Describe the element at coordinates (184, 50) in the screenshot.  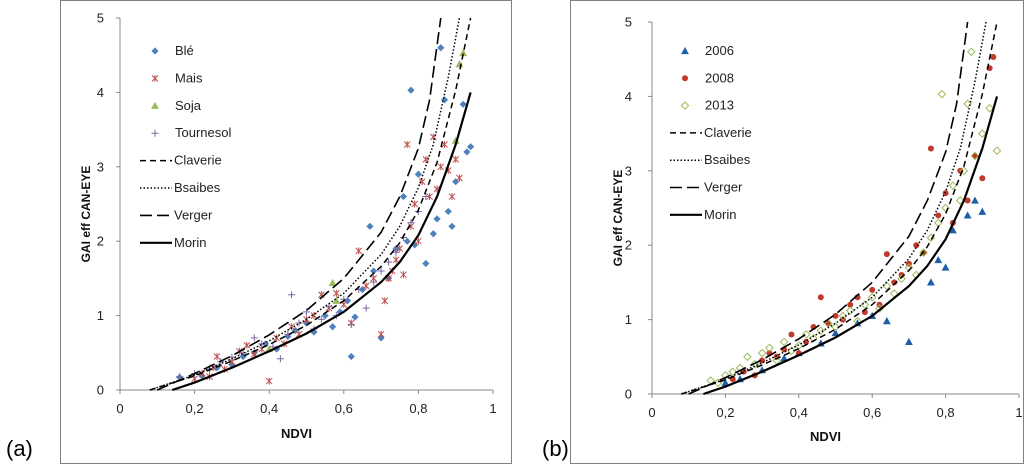
I see `legend-label-bl: Blé` at that location.